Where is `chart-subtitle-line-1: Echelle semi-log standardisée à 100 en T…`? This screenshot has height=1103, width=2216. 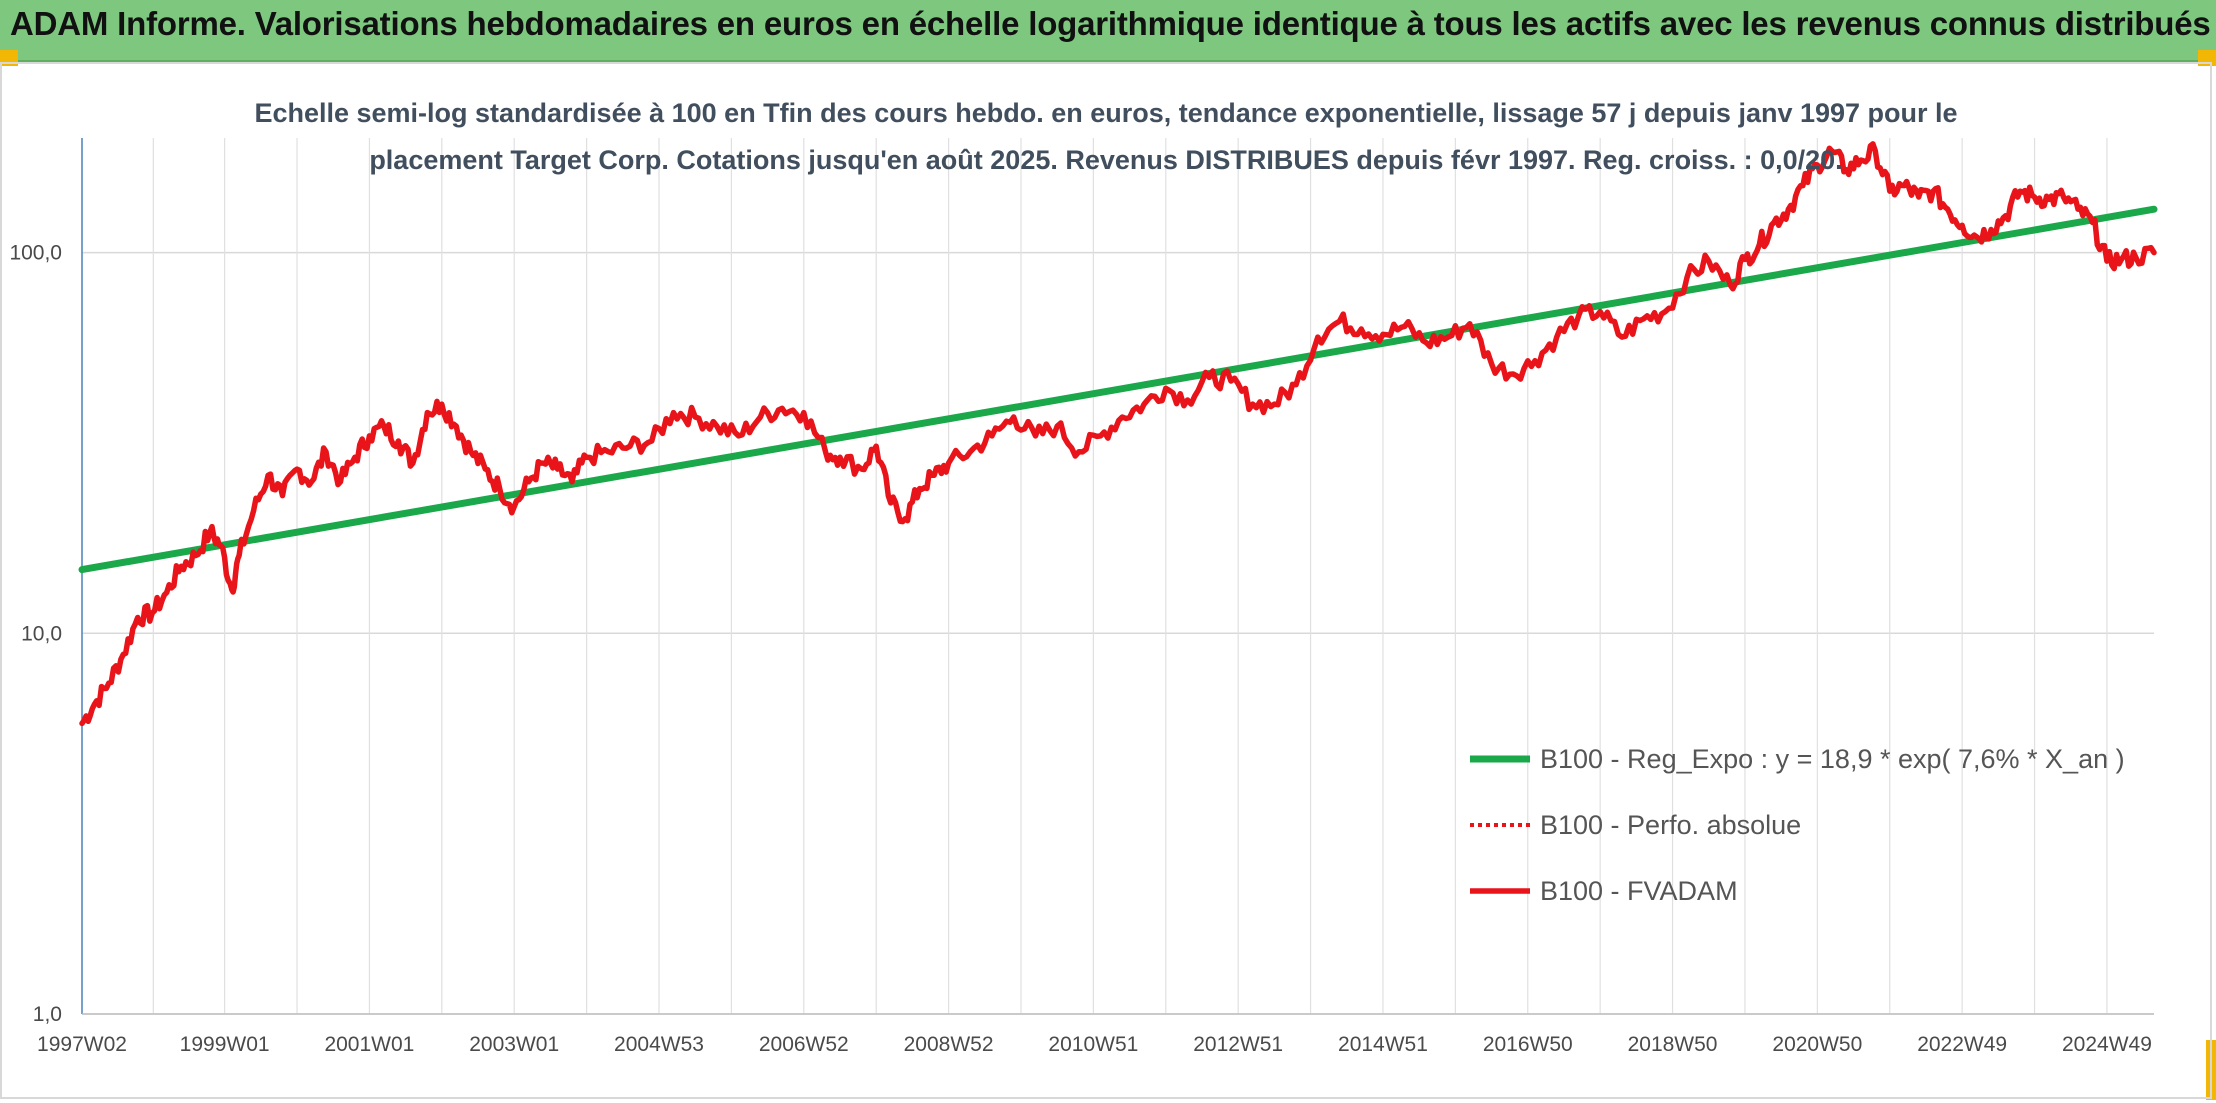
chart-subtitle-line-1: Echelle semi-log standardisée à 100 en T… is located at coordinates (1105, 113).